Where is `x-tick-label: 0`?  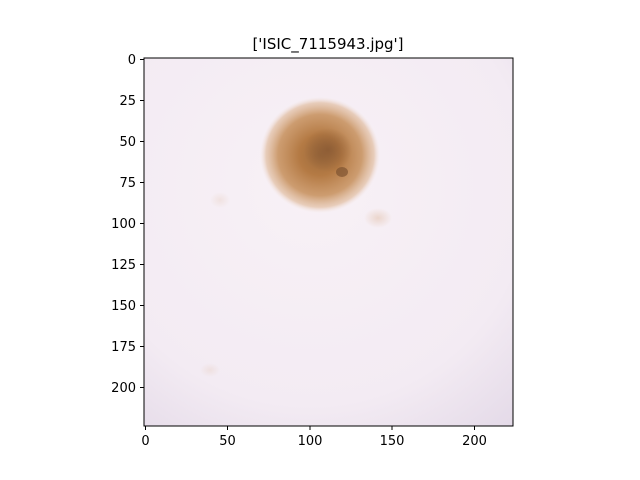 x-tick-label: 0 is located at coordinates (145, 441).